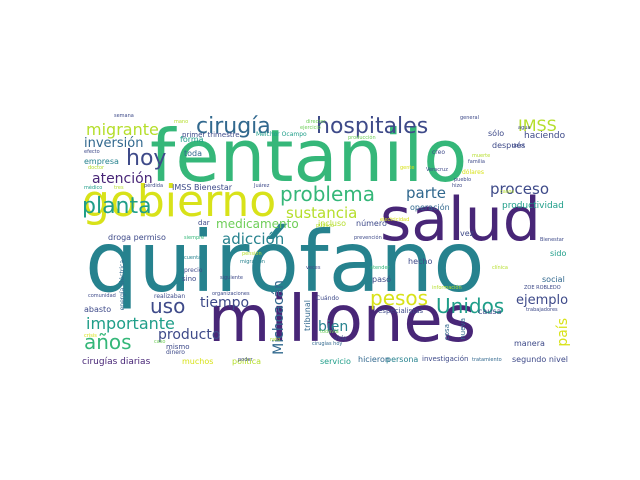  Describe the element at coordinates (257, 224) in the screenshot. I see `word-medicamento: medicamento` at that location.